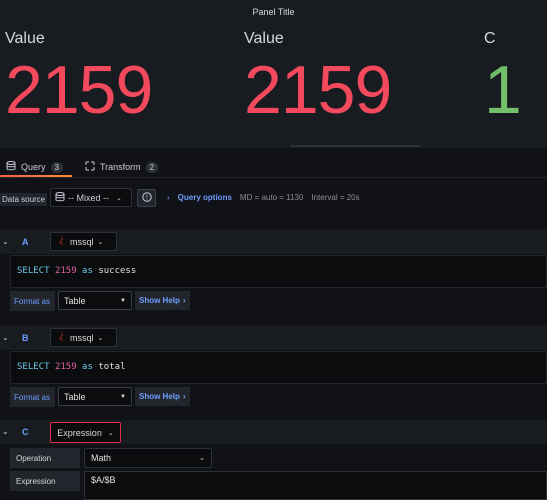  Describe the element at coordinates (32, 397) in the screenshot. I see `query-b-format-label: Format as` at that location.